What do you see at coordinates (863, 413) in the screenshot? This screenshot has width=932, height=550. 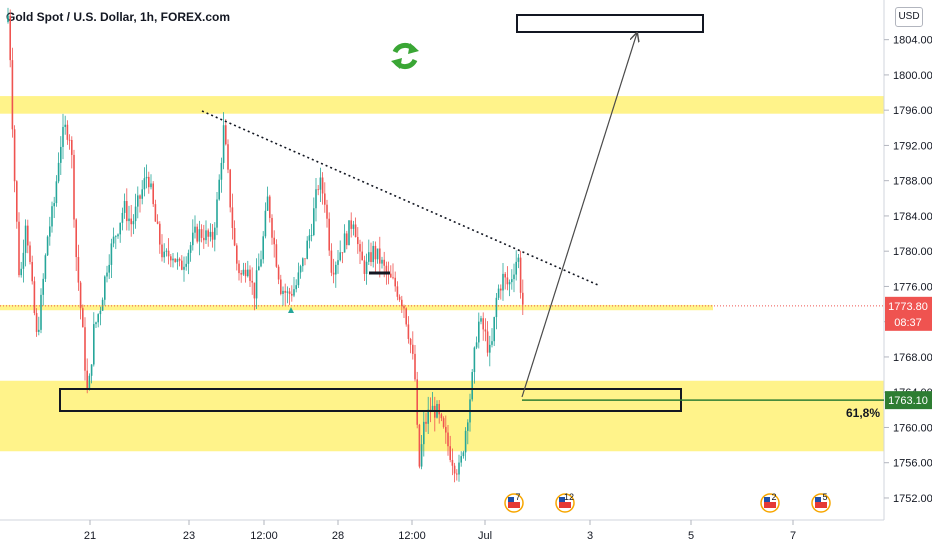 I see `fib-level-label: 61,8%` at bounding box center [863, 413].